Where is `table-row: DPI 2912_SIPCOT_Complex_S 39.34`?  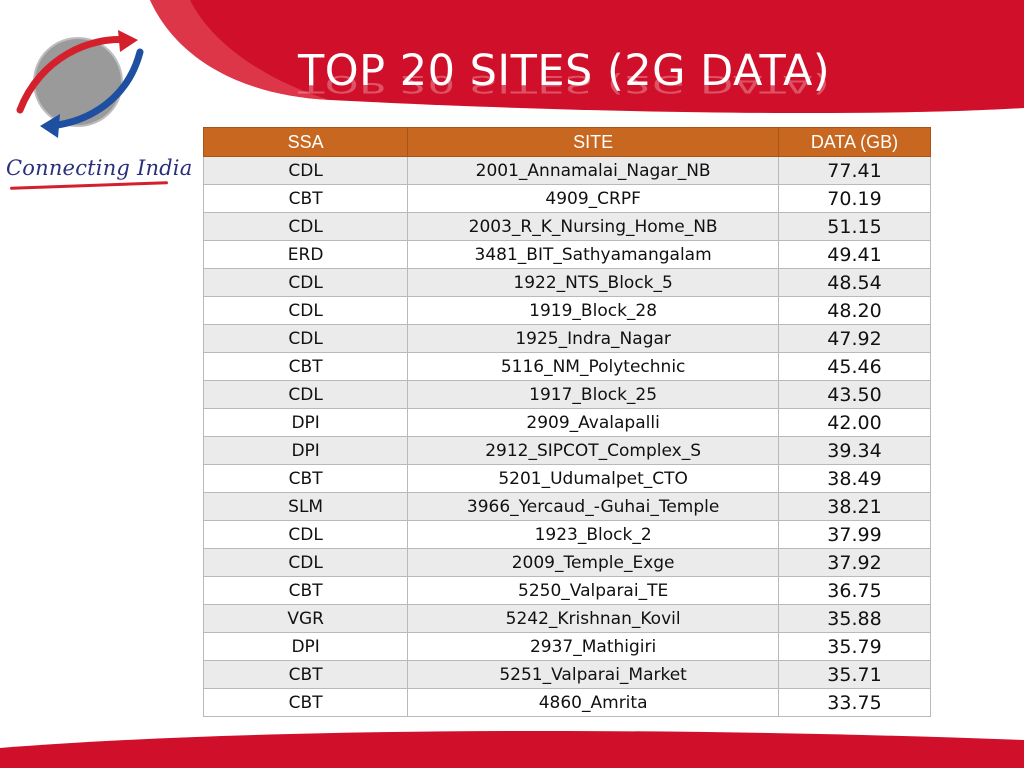 table-row: DPI 2912_SIPCOT_Complex_S 39.34 is located at coordinates (567, 450).